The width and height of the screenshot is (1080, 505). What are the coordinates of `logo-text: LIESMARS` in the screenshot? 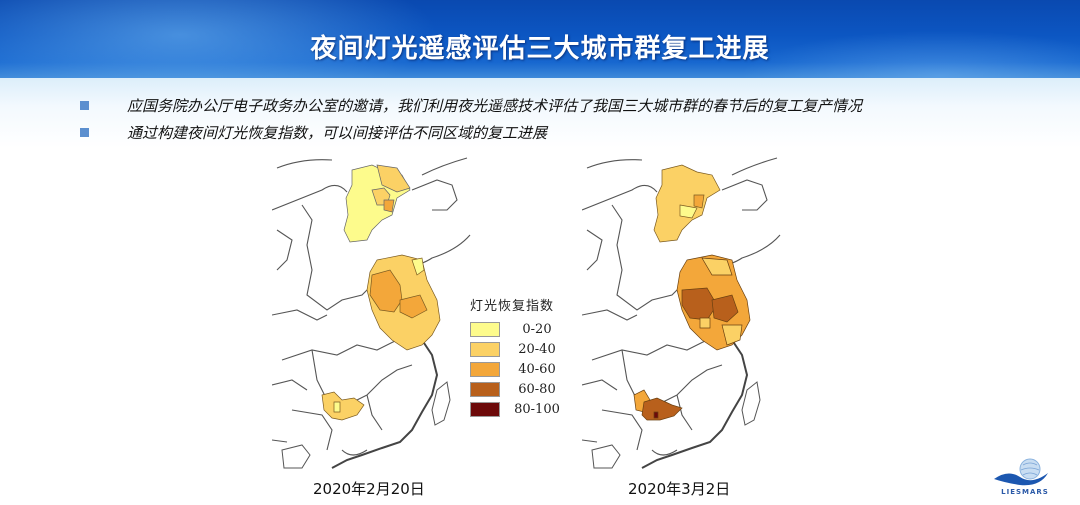 It's located at (1025, 492).